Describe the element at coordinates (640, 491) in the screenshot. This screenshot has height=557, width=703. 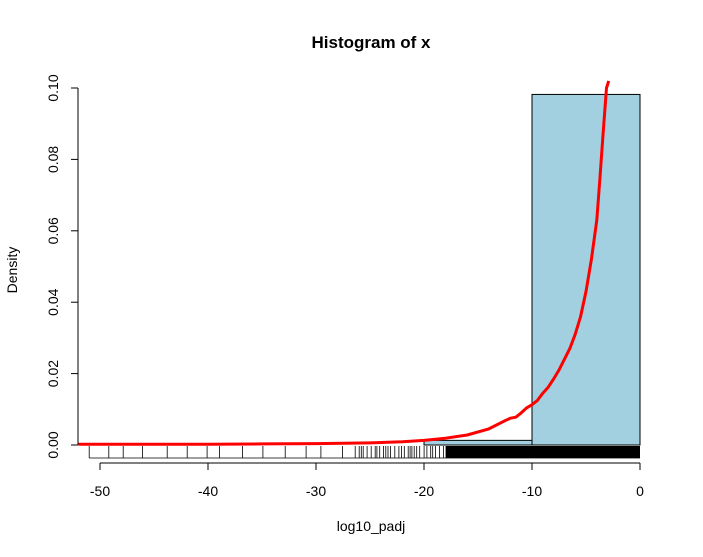
I see `x-tick-label: 0` at that location.